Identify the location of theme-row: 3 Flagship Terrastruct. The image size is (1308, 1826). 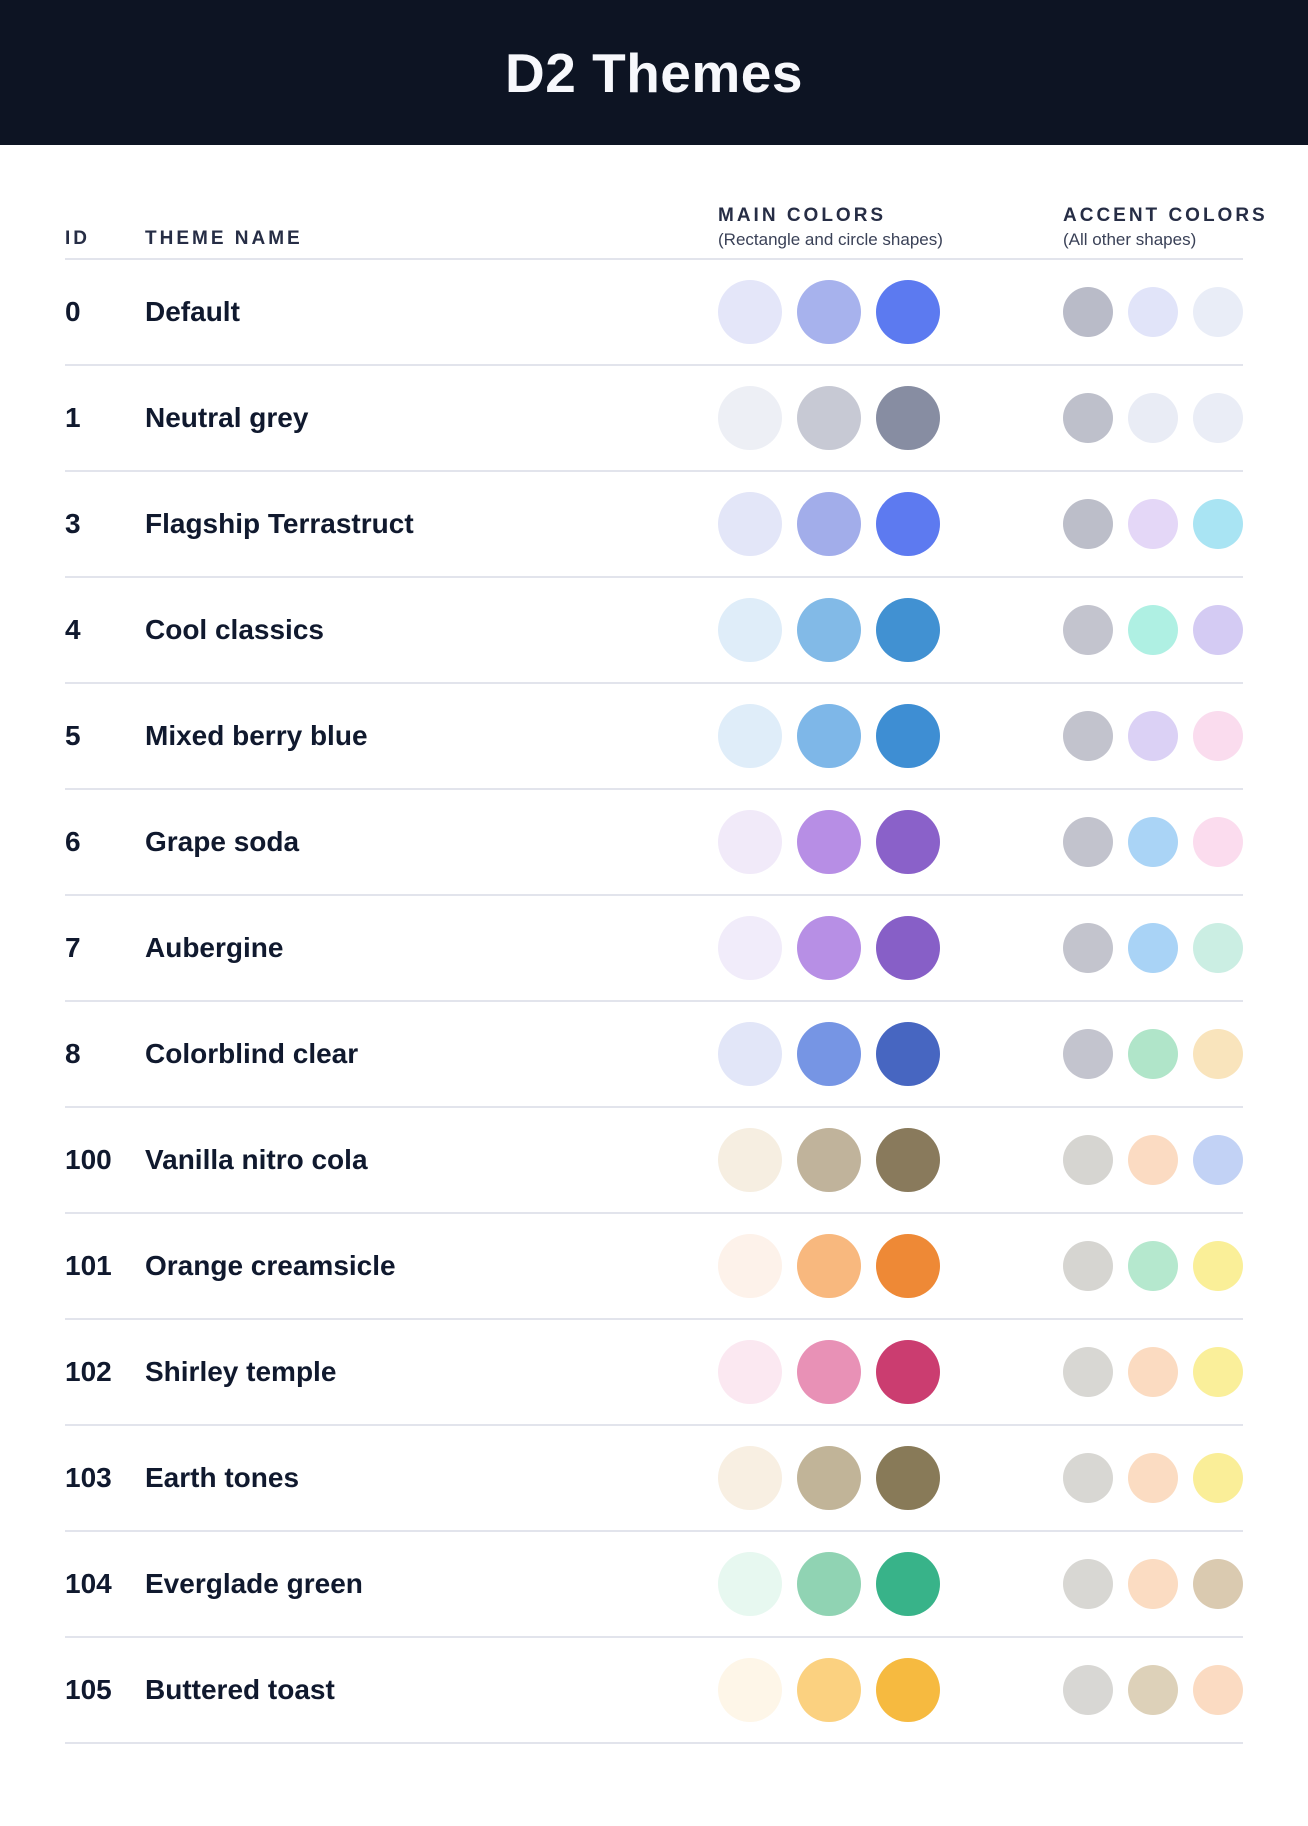
(654, 525).